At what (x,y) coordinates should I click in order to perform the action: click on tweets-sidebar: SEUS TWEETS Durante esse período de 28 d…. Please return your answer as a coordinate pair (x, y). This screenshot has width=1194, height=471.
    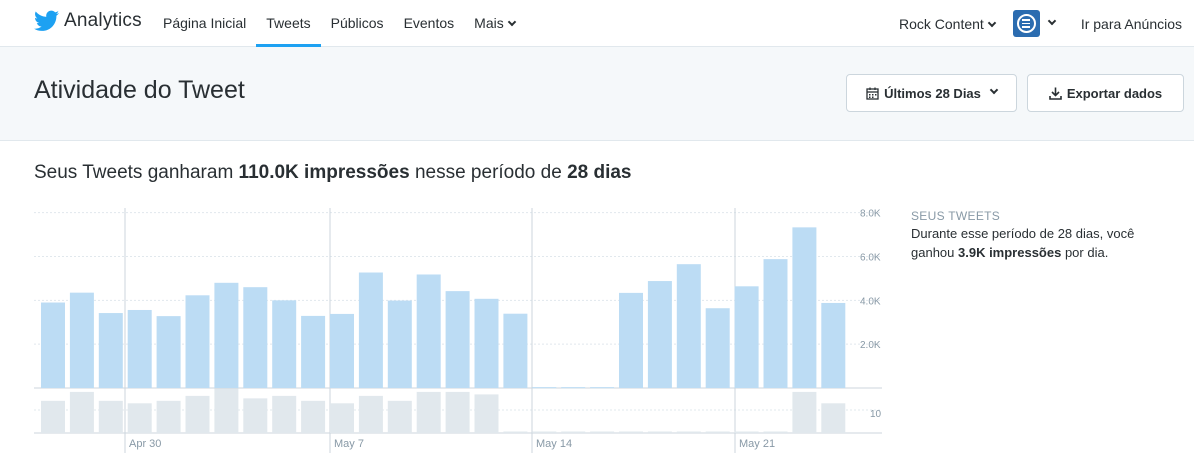
    Looking at the image, I should click on (1046, 235).